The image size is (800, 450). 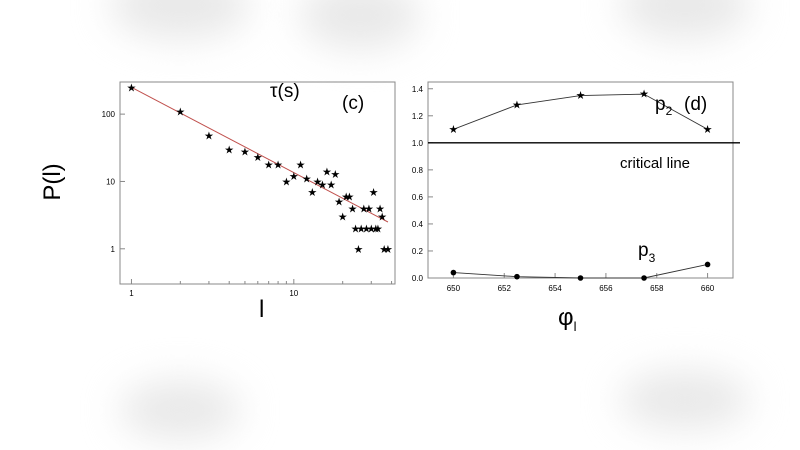 What do you see at coordinates (695, 104) in the screenshot?
I see `panel-label-d: (d)` at bounding box center [695, 104].